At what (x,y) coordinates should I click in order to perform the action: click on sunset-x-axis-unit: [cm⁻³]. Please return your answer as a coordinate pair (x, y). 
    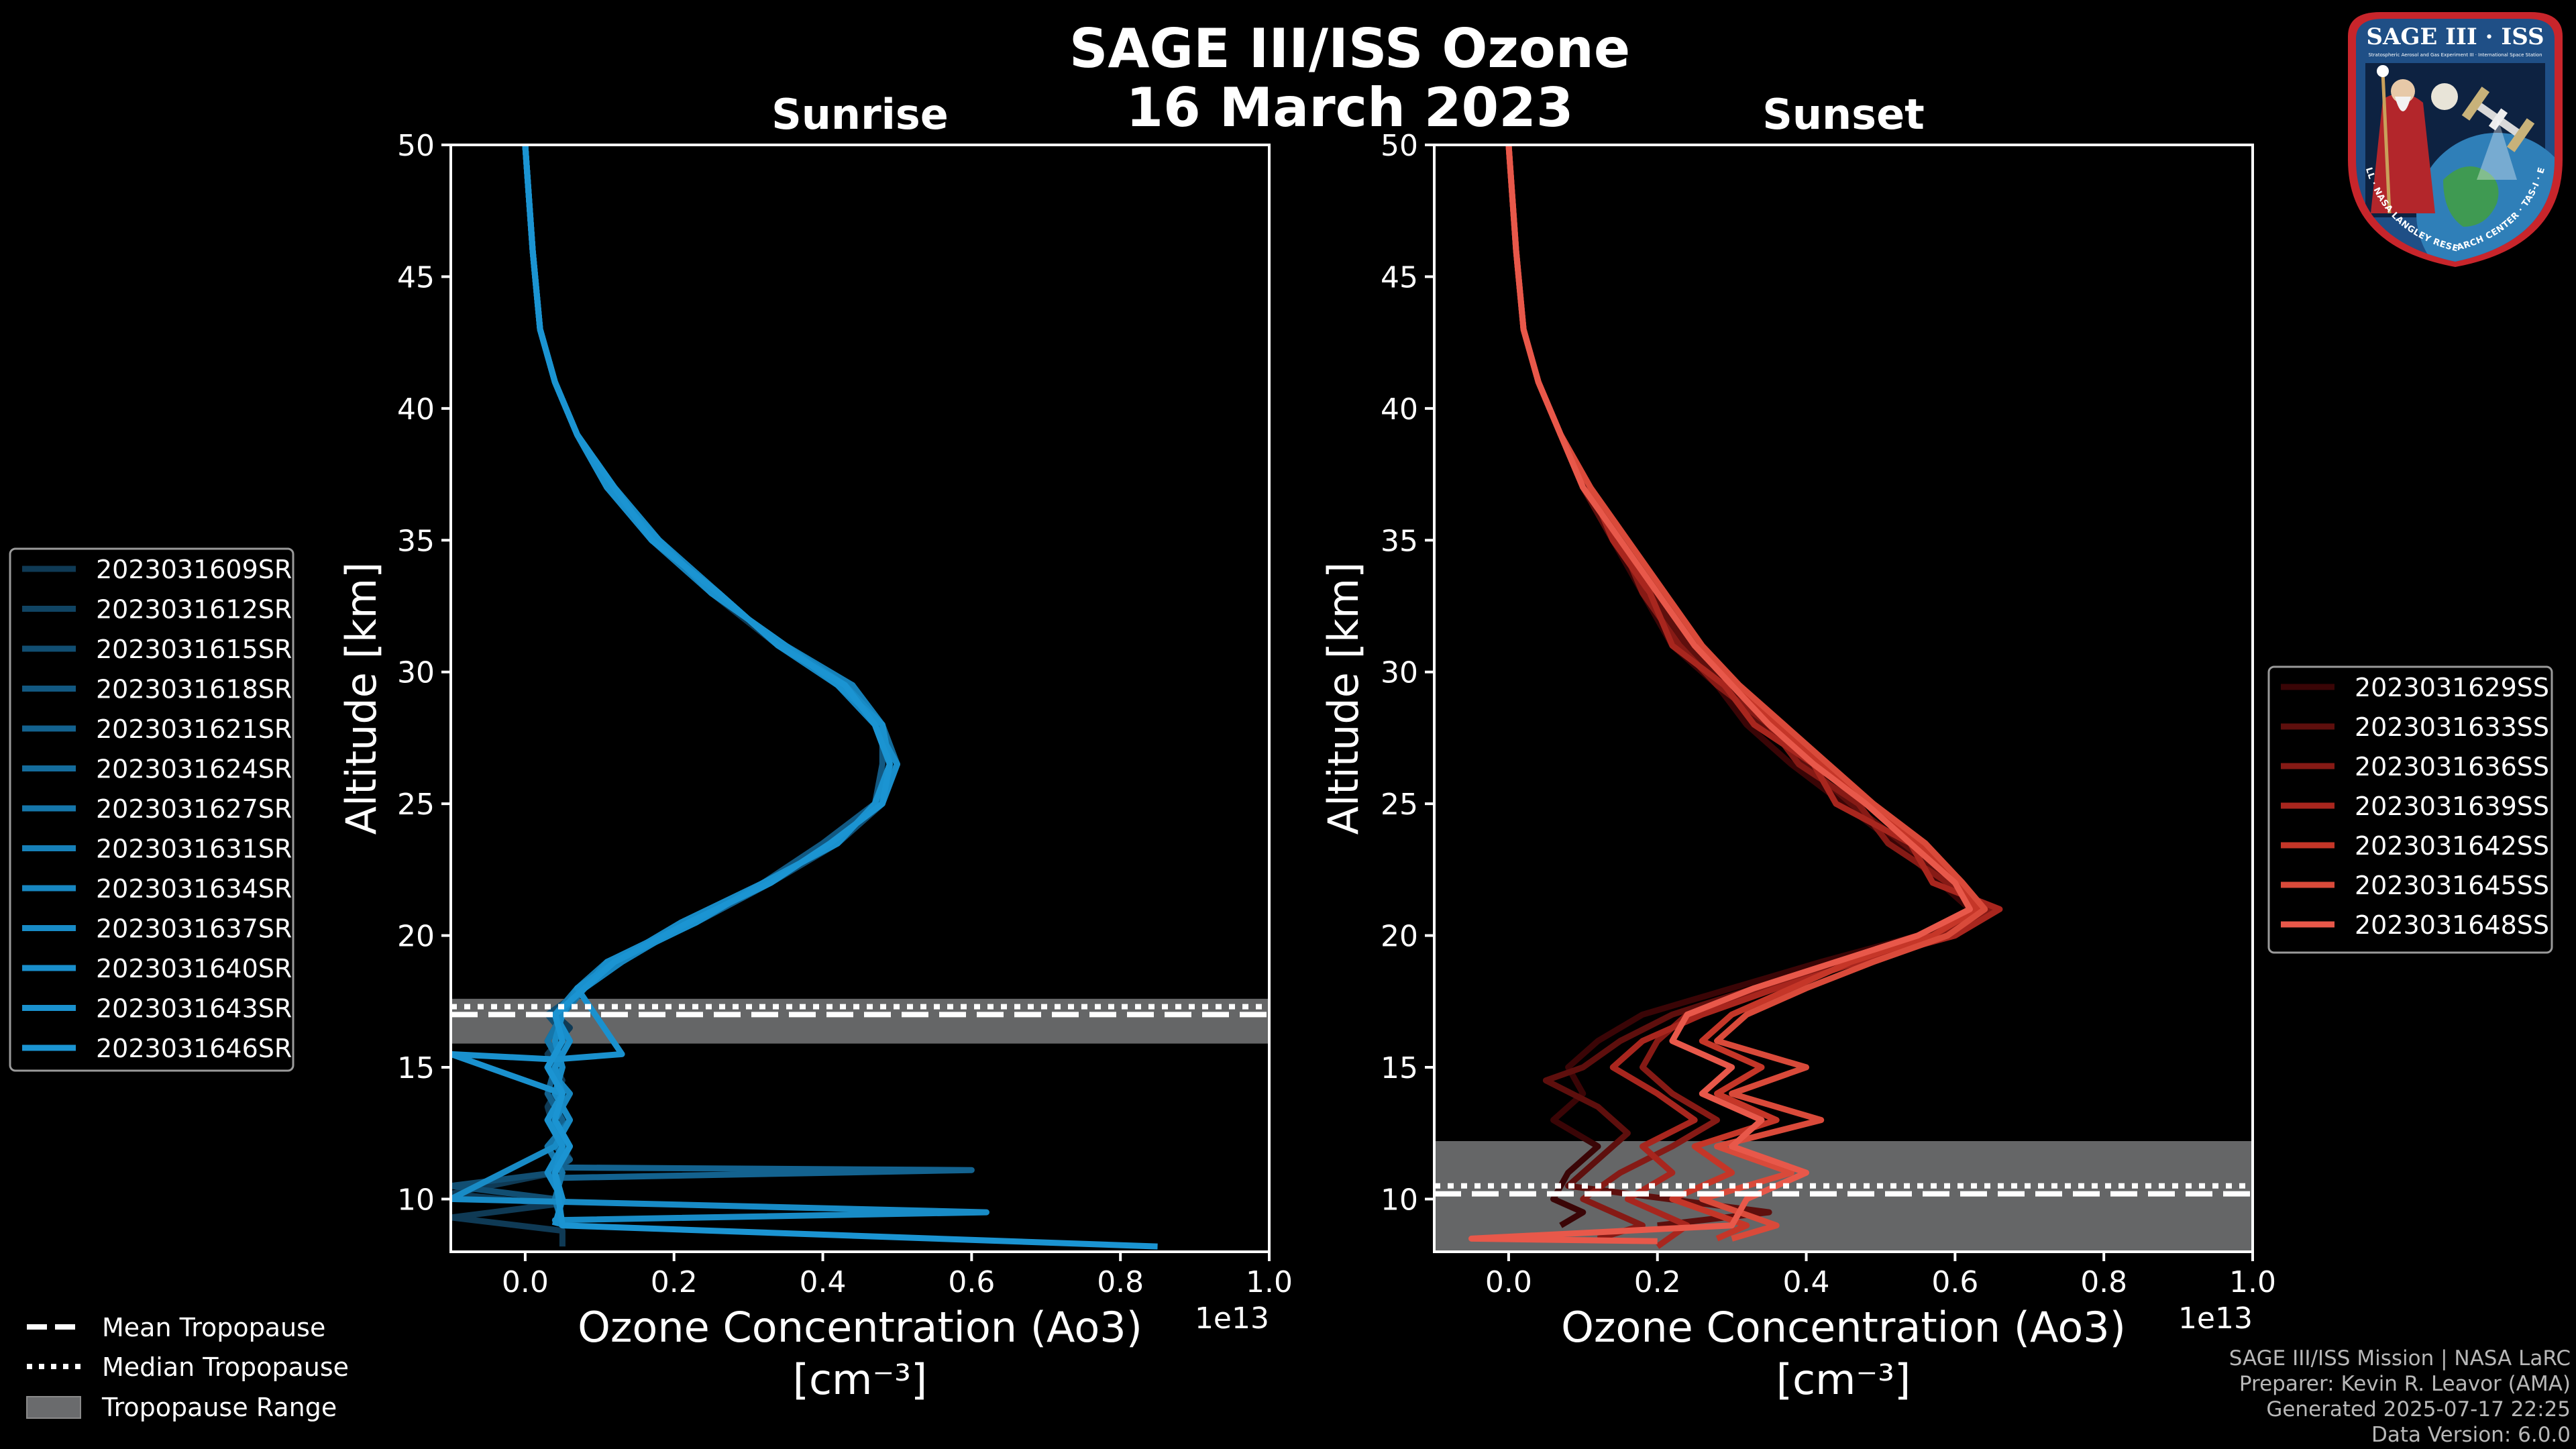
    Looking at the image, I should click on (1843, 1379).